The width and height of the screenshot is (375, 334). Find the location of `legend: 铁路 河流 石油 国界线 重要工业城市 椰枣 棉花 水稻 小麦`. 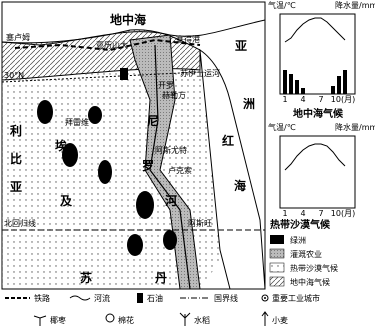

legend: 铁路 河流 石油 国界线 重要工业城市 椰枣 棉花 水稻 小麦 is located at coordinates (162, 309).